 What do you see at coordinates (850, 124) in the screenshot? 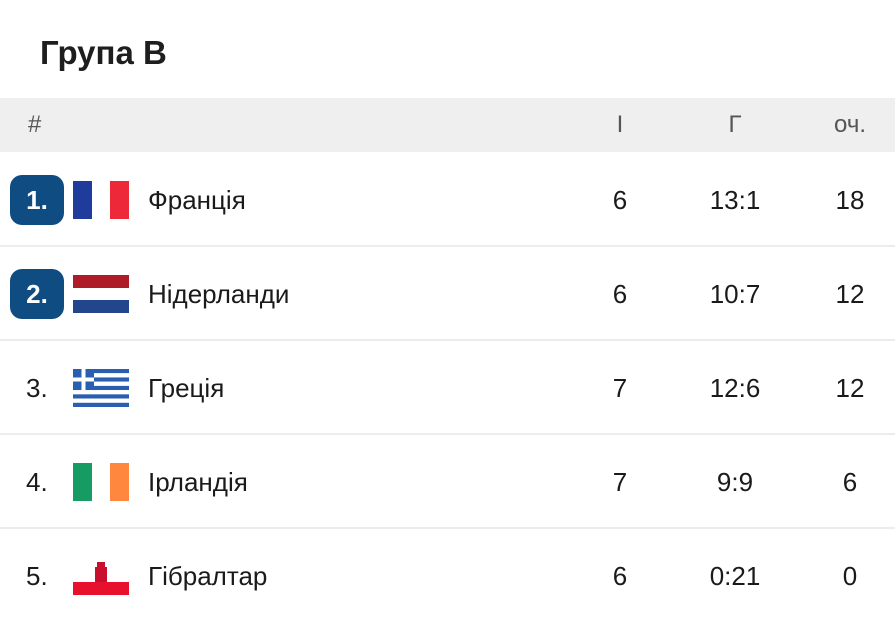
I see `header-points: оч.` at bounding box center [850, 124].